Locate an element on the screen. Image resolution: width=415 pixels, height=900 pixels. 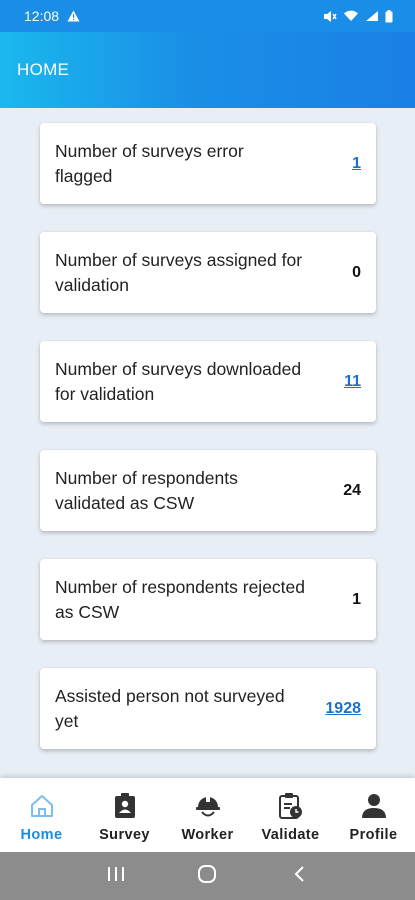
card-error-flagged: Number of surveys error flagged 1 is located at coordinates (208, 163).